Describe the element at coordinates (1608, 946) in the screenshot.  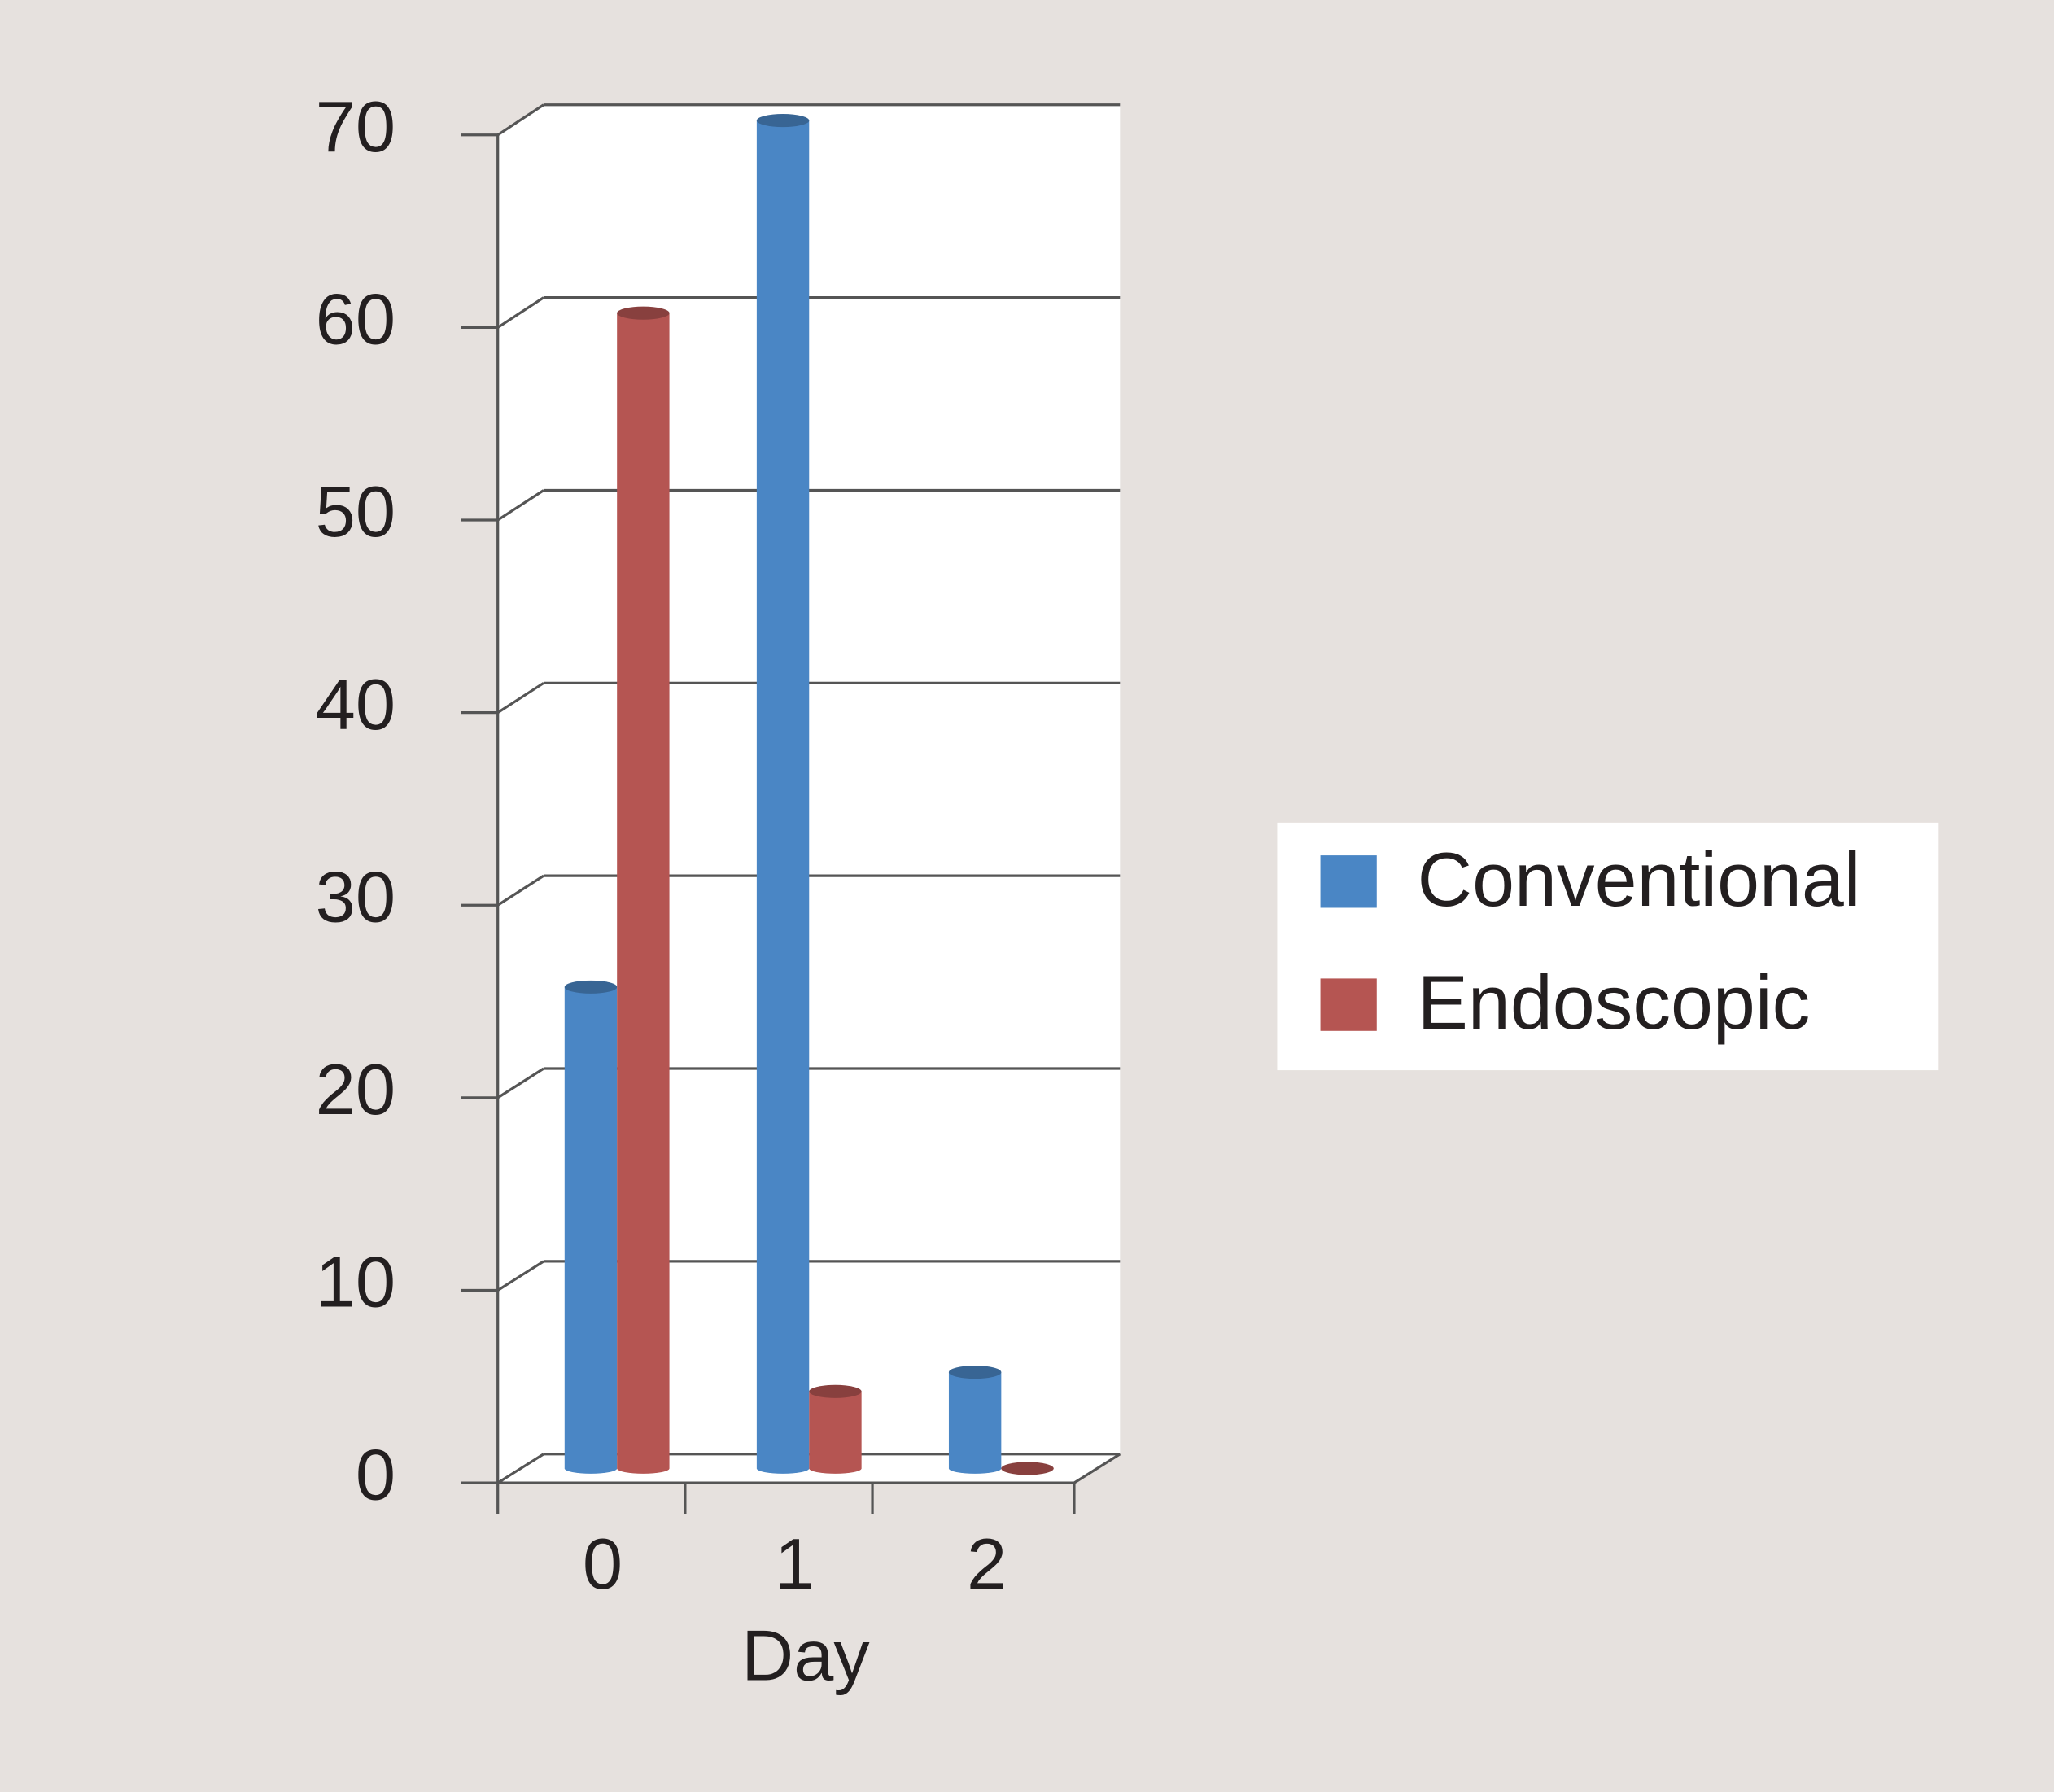
I see `legend-box` at that location.